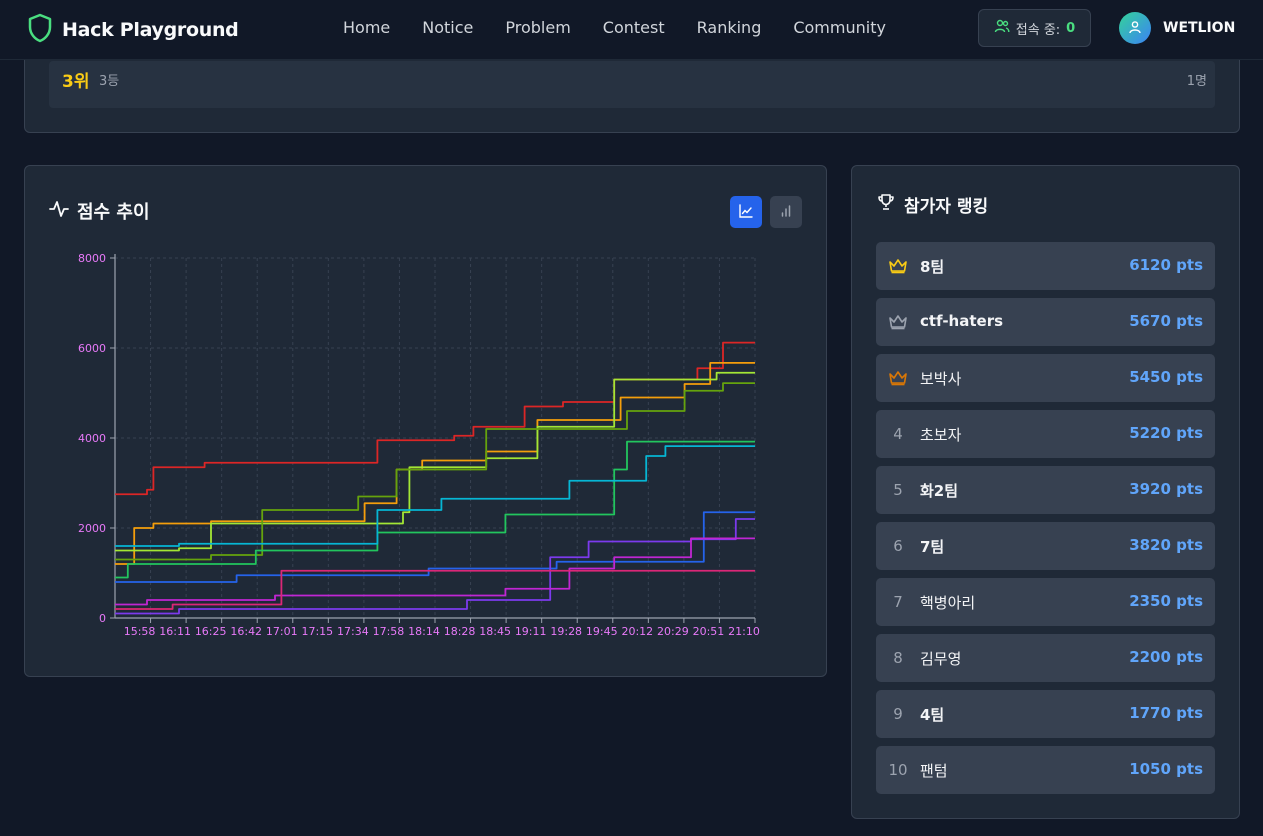  I want to click on ranking-title: 참가자 랭킹, so click(946, 207).